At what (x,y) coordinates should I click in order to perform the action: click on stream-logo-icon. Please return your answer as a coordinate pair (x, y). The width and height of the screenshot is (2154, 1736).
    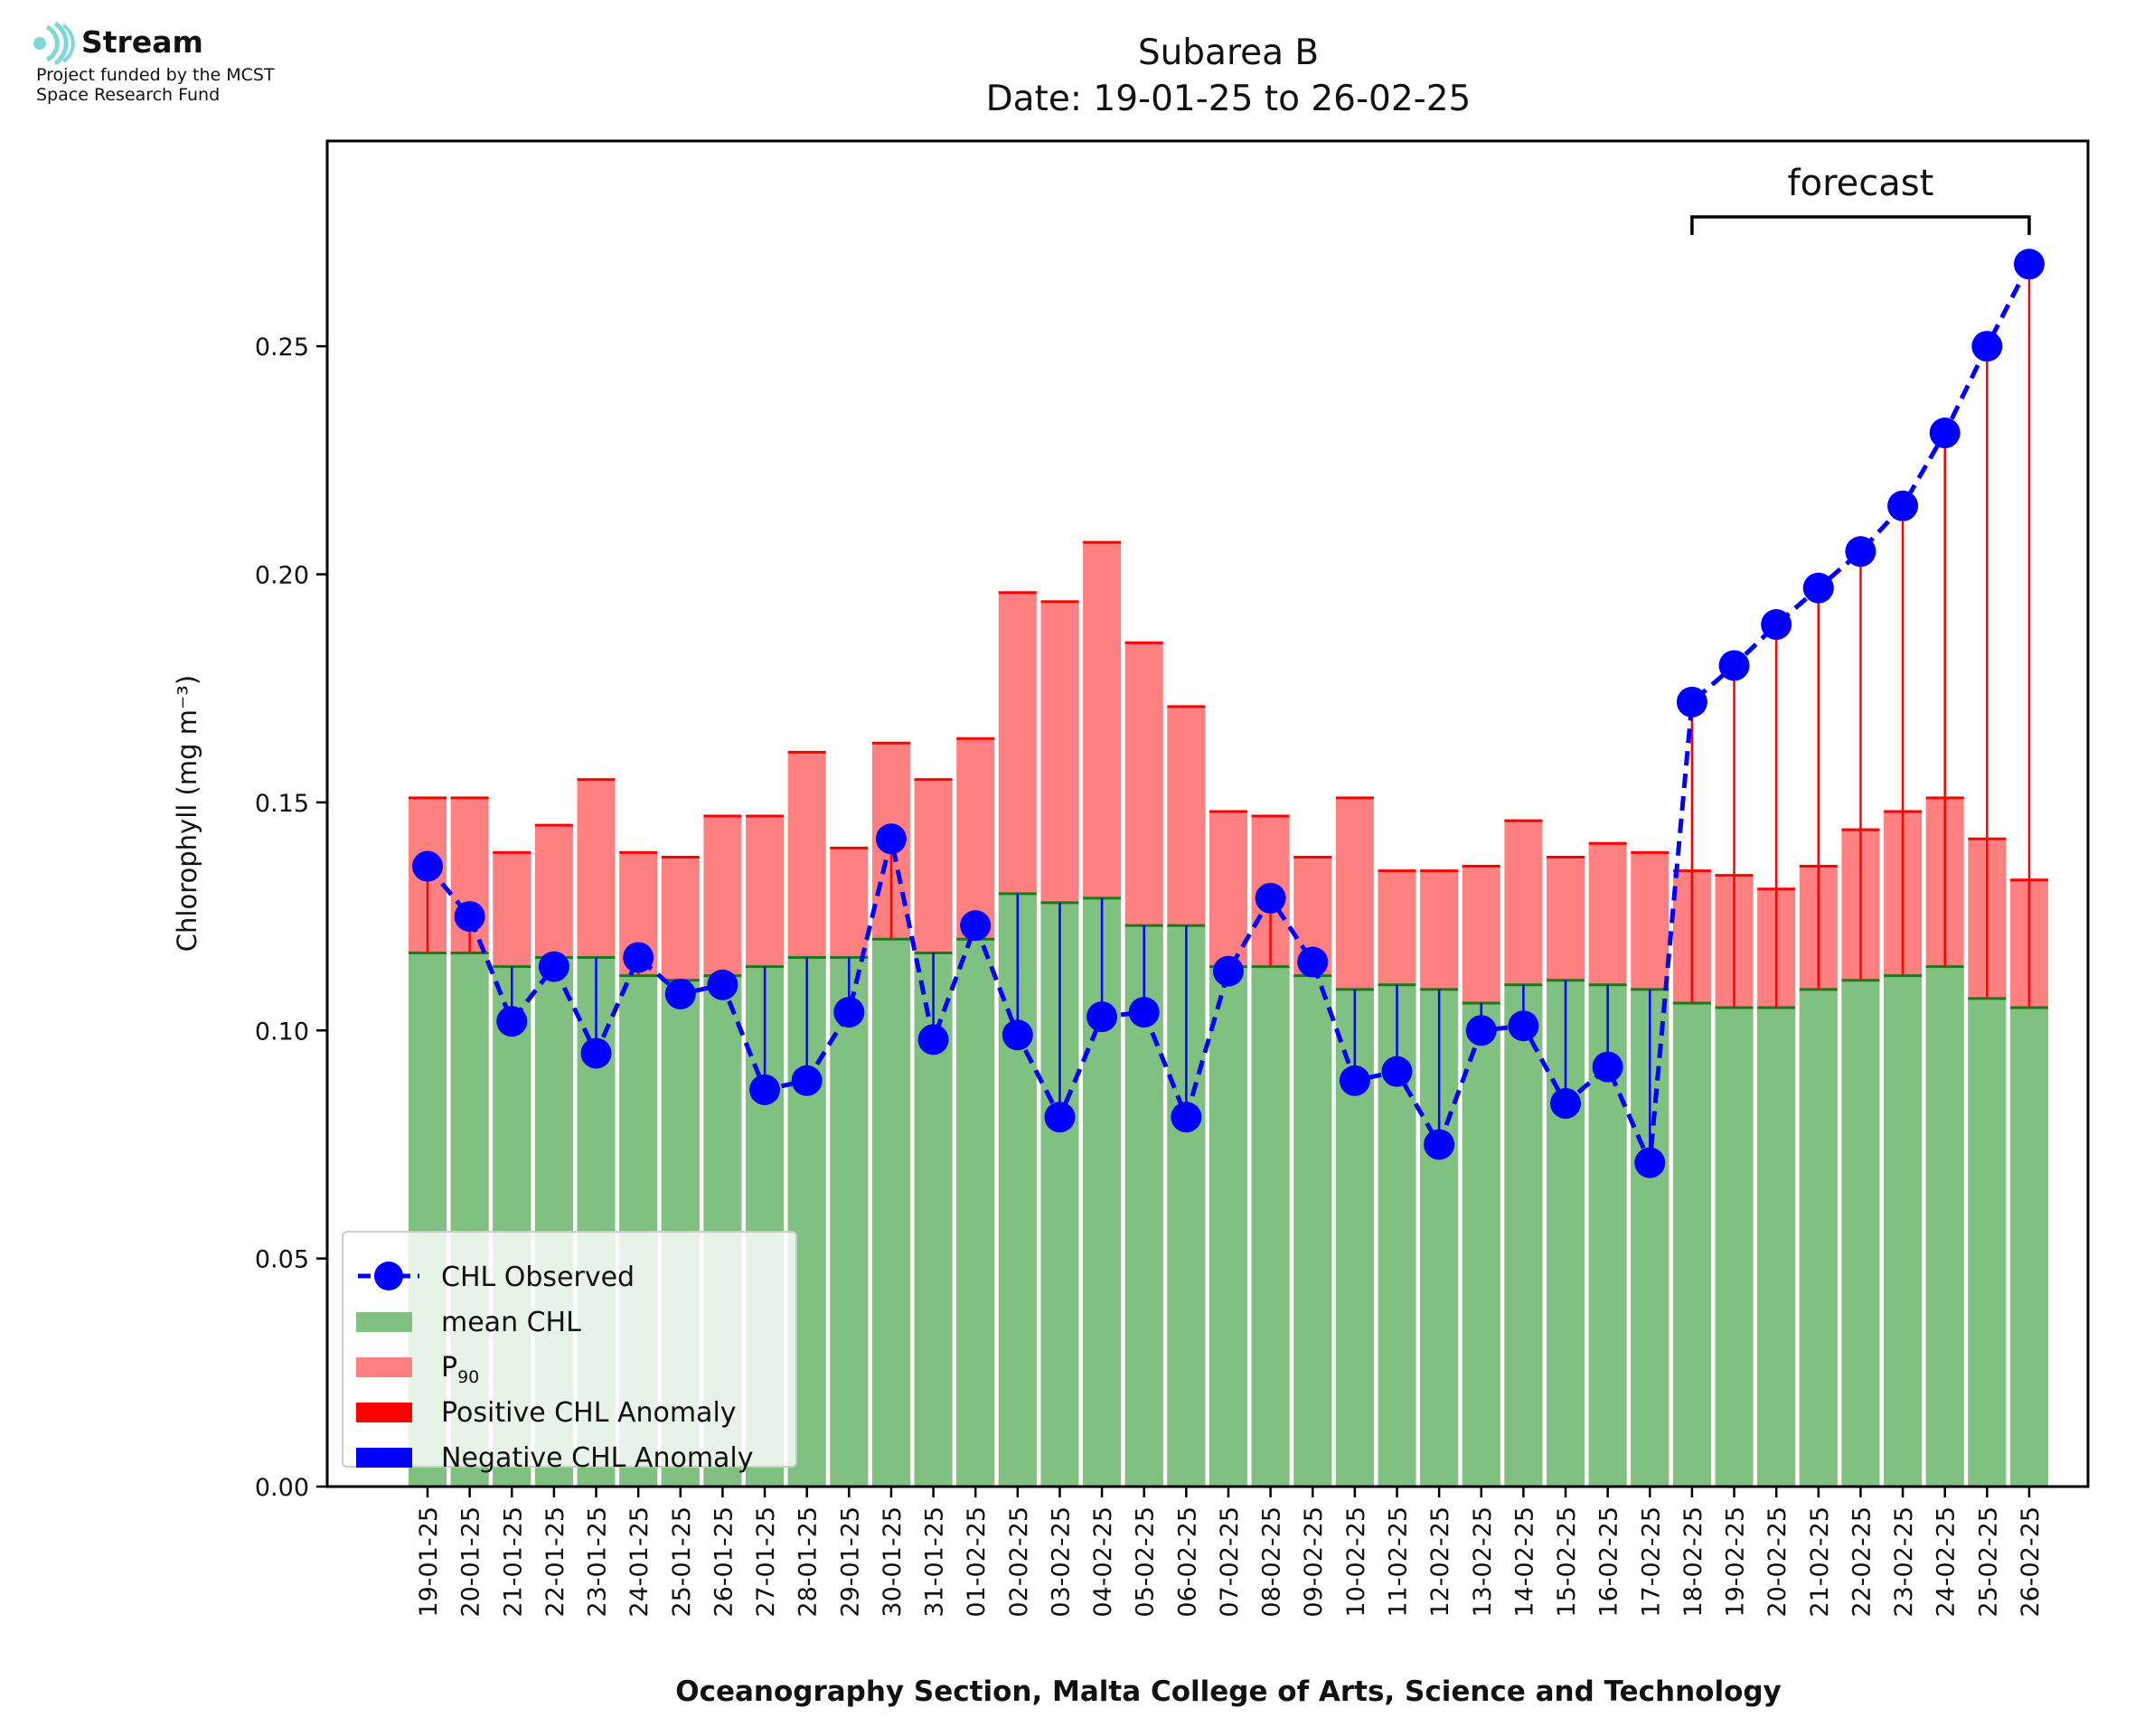
    Looking at the image, I should click on (54, 43).